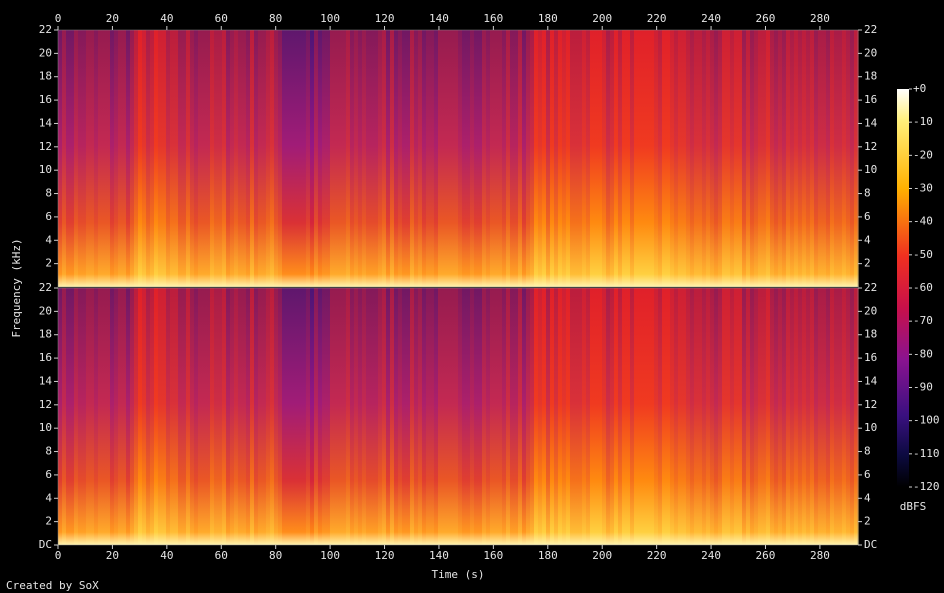  Describe the element at coordinates (923, 221) in the screenshot. I see `colorbar-tick-label: -40` at that location.